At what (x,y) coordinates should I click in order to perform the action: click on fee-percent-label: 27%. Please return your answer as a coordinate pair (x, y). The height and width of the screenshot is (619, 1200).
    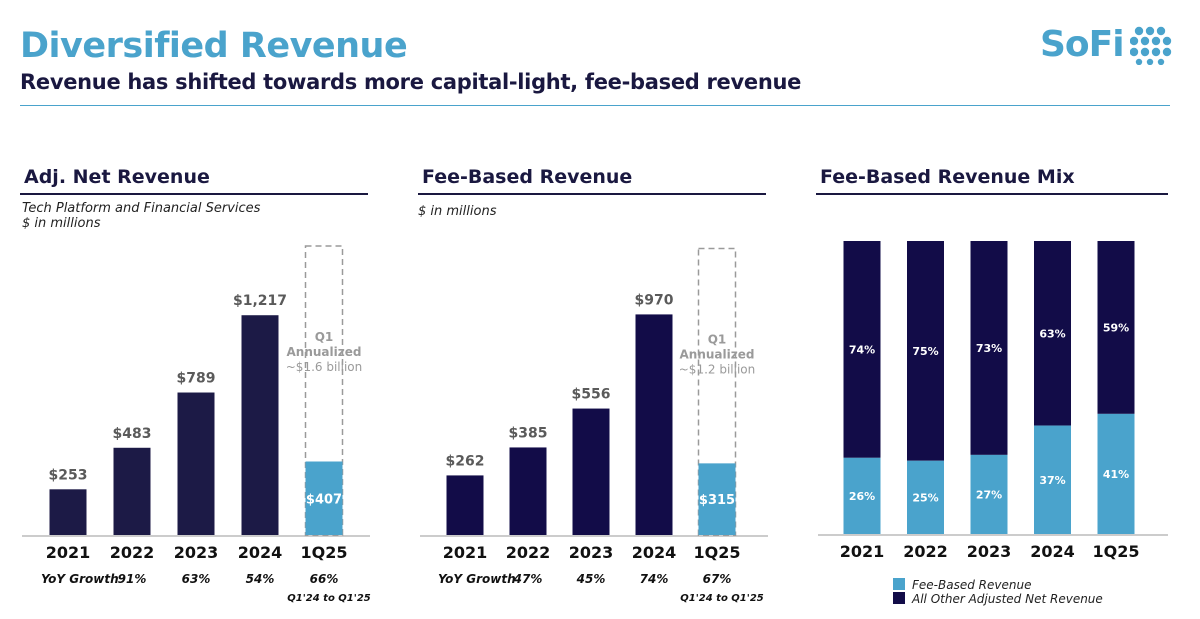
    Looking at the image, I should click on (989, 494).